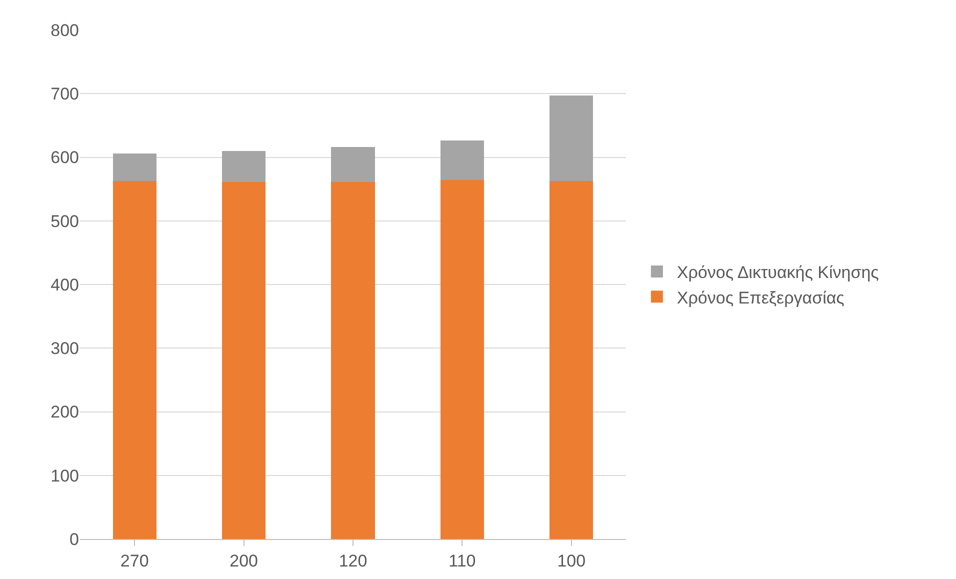  I want to click on y-tick-label: 700, so click(64, 94).